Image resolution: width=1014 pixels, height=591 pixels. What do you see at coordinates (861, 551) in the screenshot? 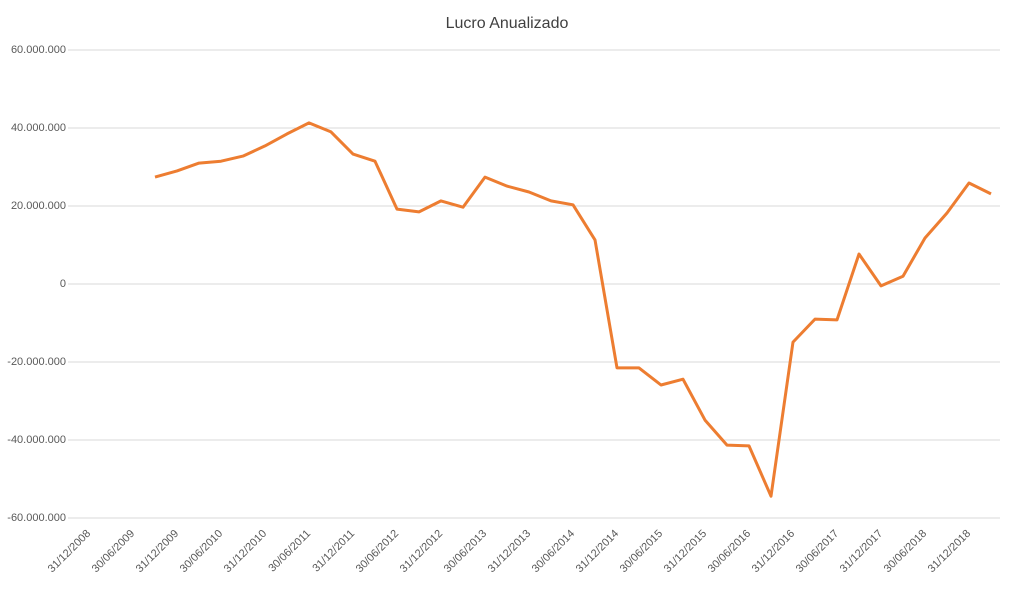
I see `x-tick-label: 31/12/2017` at bounding box center [861, 551].